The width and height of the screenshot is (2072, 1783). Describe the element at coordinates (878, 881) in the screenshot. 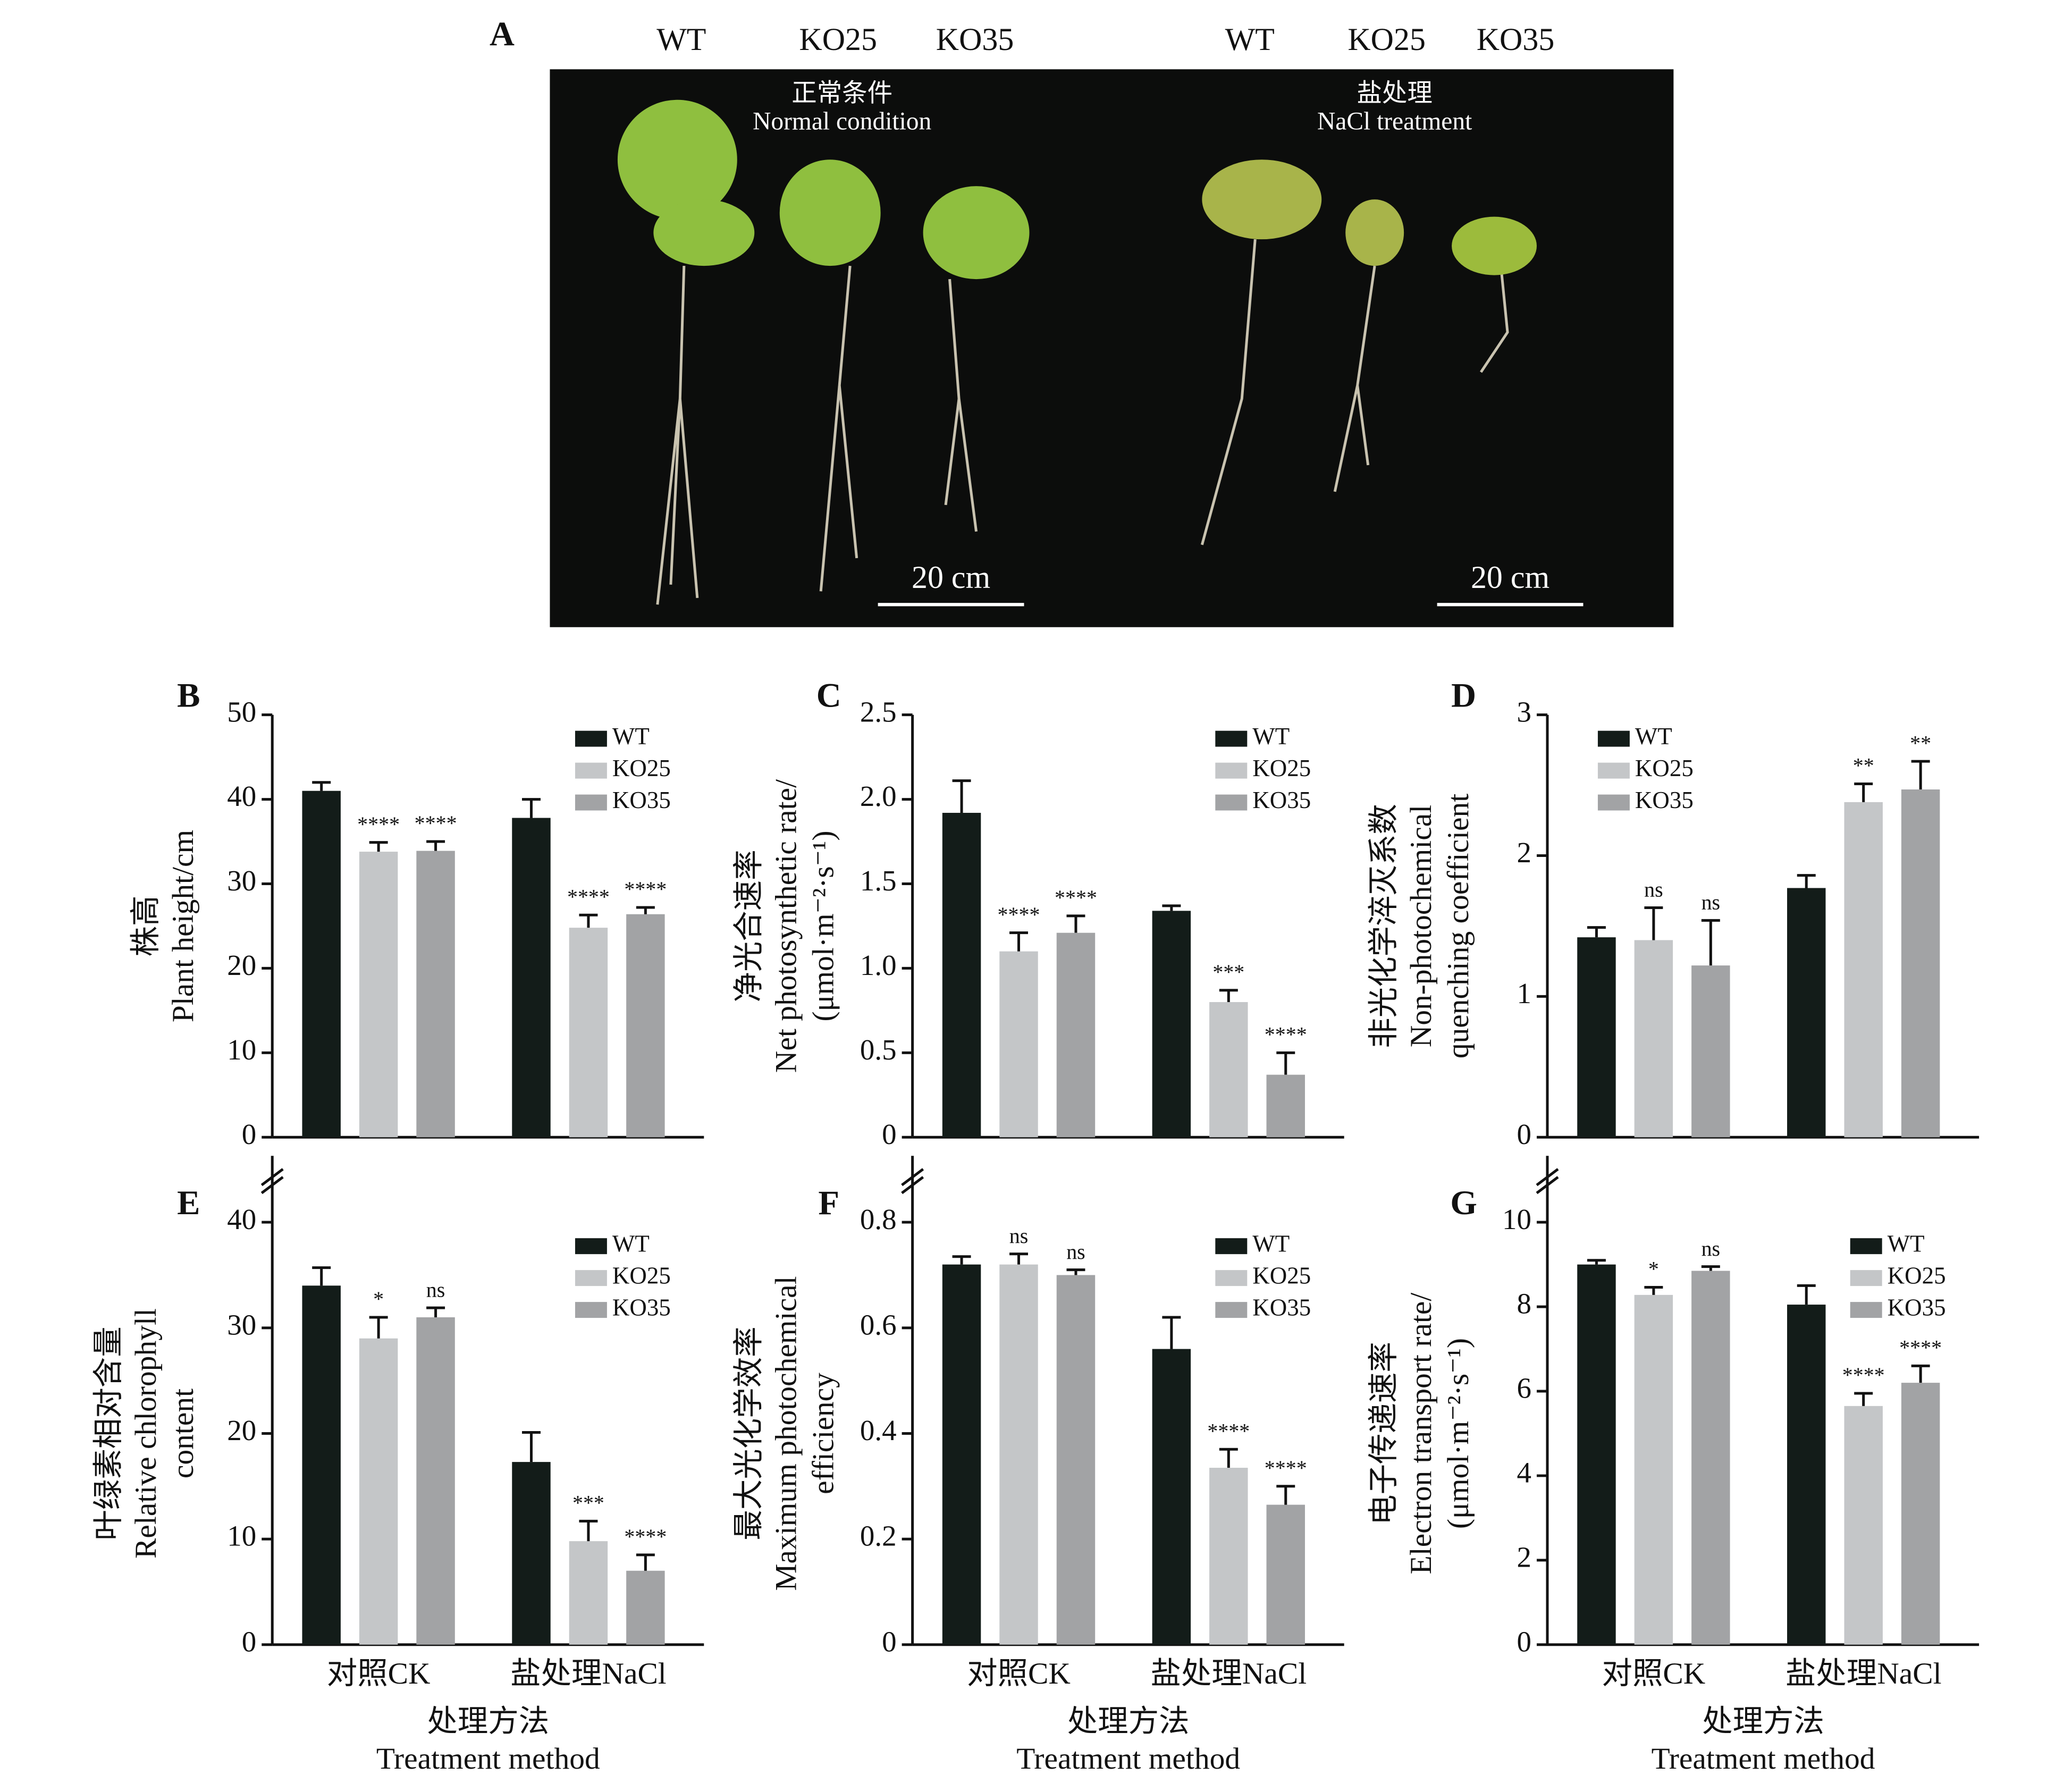

I see `y-tick-label: 1.5` at that location.